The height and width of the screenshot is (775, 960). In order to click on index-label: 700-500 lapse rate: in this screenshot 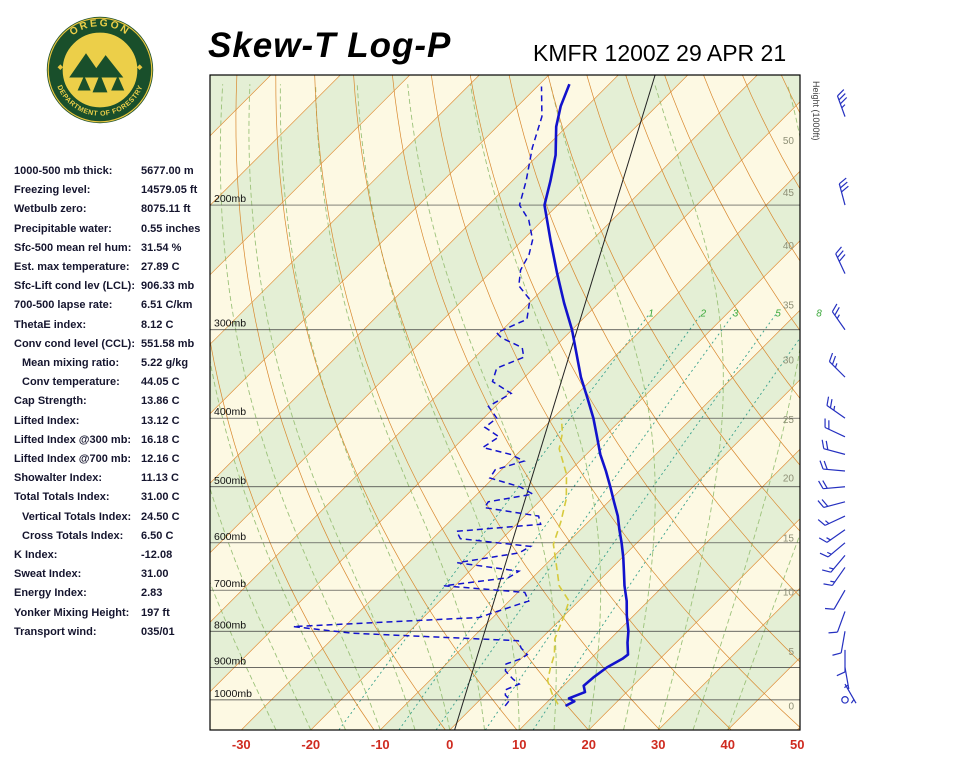, I will do `click(77, 305)`.